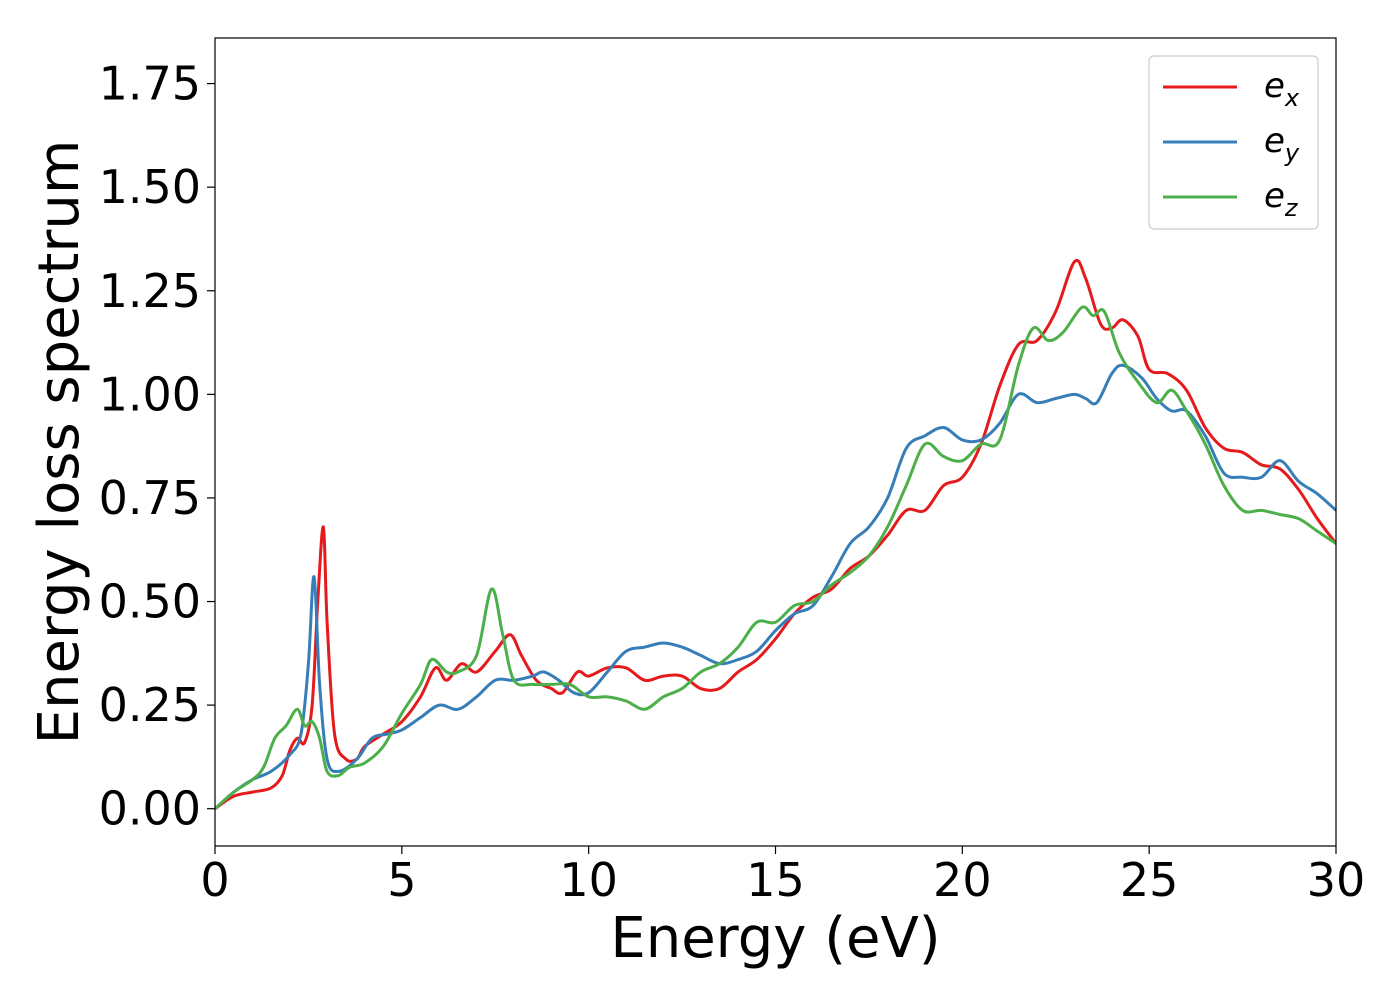 Image resolution: width=1400 pixels, height=1000 pixels. Describe the element at coordinates (962, 880) in the screenshot. I see `x-tick-label: 20` at that location.